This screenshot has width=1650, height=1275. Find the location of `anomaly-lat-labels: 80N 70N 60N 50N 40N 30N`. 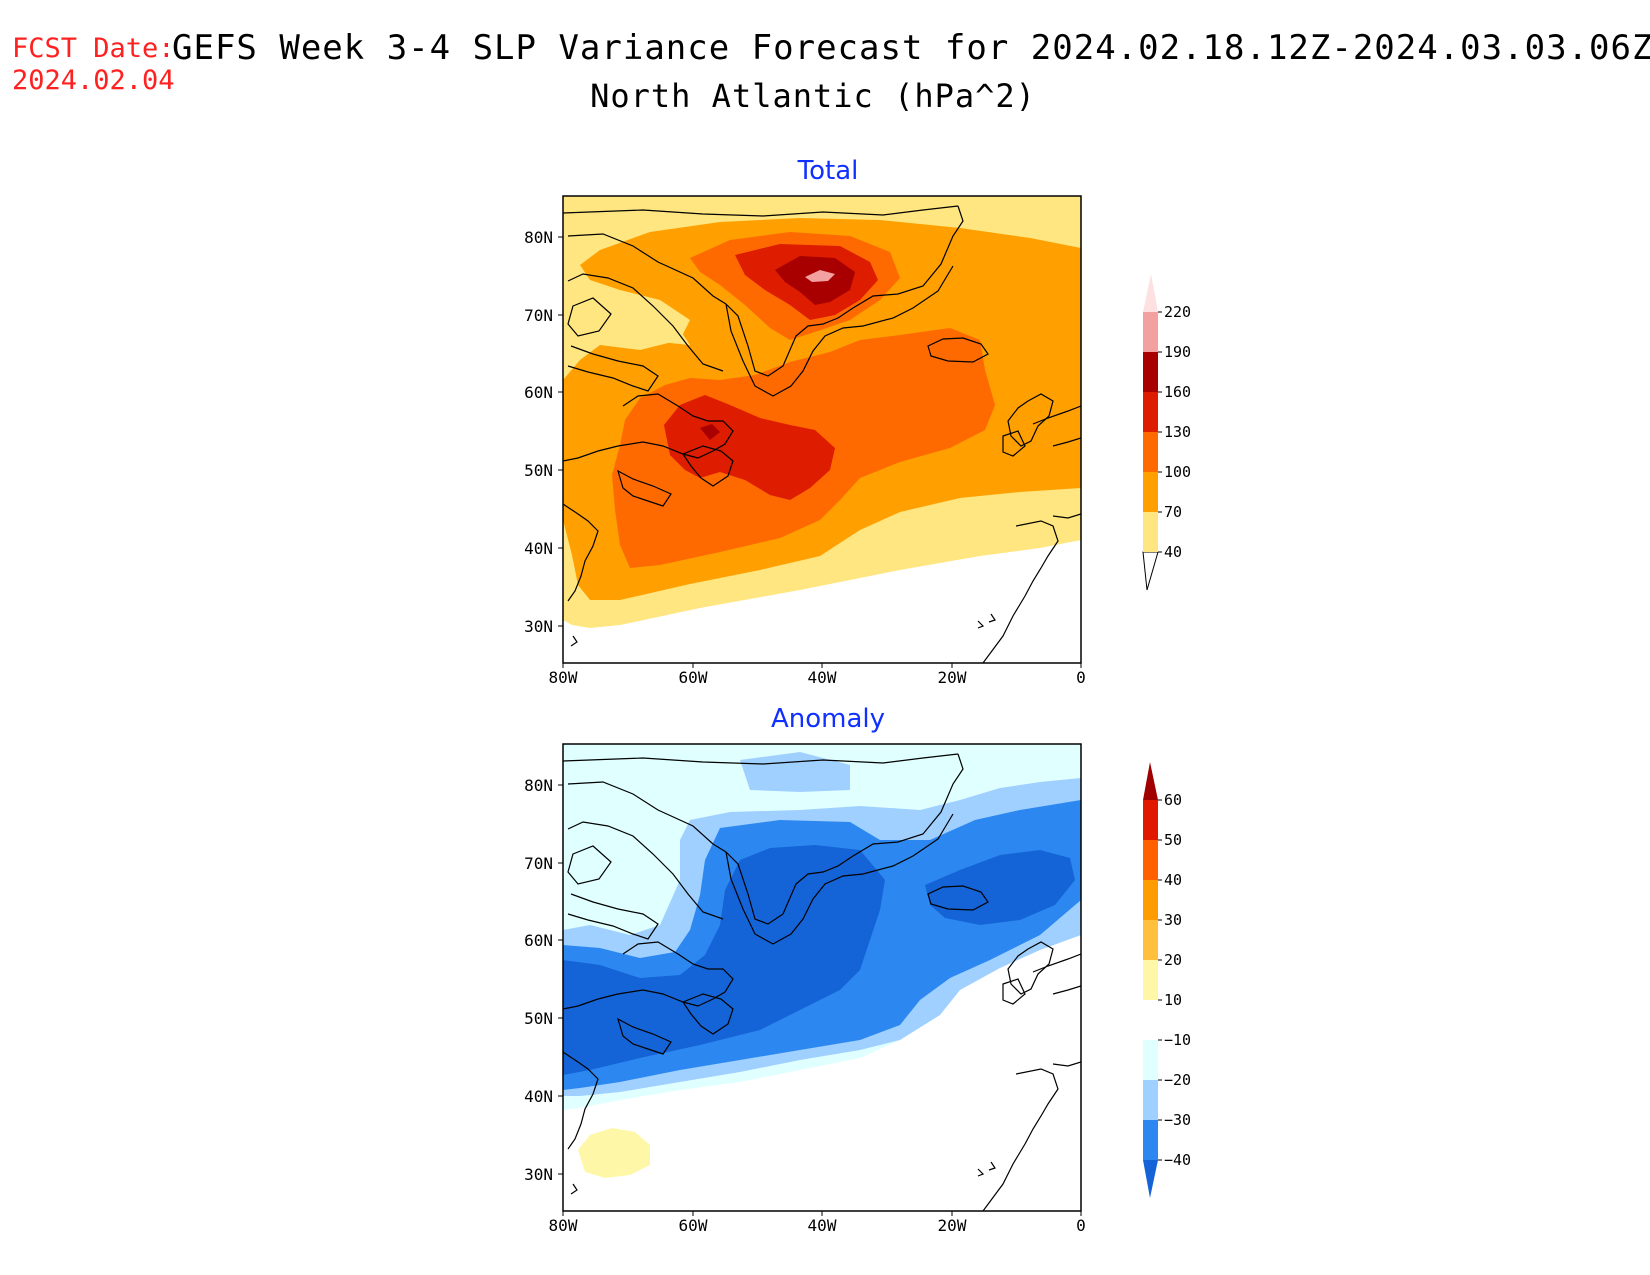

anomaly-lat-labels: 80N 70N 60N 50N 40N 30N is located at coordinates (538, 980).